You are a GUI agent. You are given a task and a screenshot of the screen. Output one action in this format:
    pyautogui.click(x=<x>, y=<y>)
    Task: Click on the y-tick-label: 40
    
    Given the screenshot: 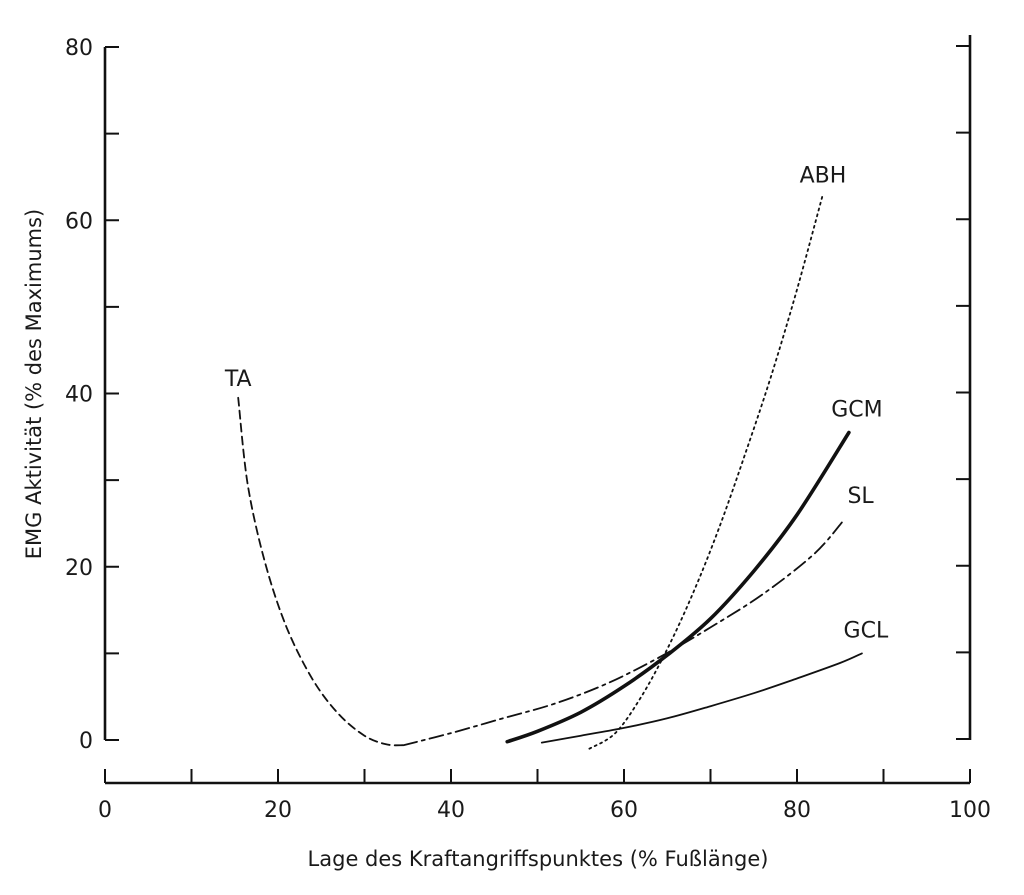 What is the action you would take?
    pyautogui.click(x=79, y=395)
    